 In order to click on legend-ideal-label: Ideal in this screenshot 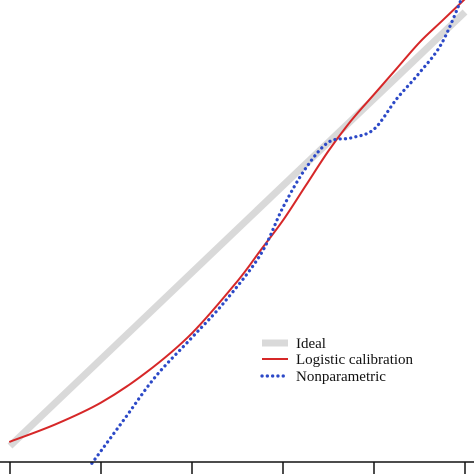, I will do `click(311, 344)`.